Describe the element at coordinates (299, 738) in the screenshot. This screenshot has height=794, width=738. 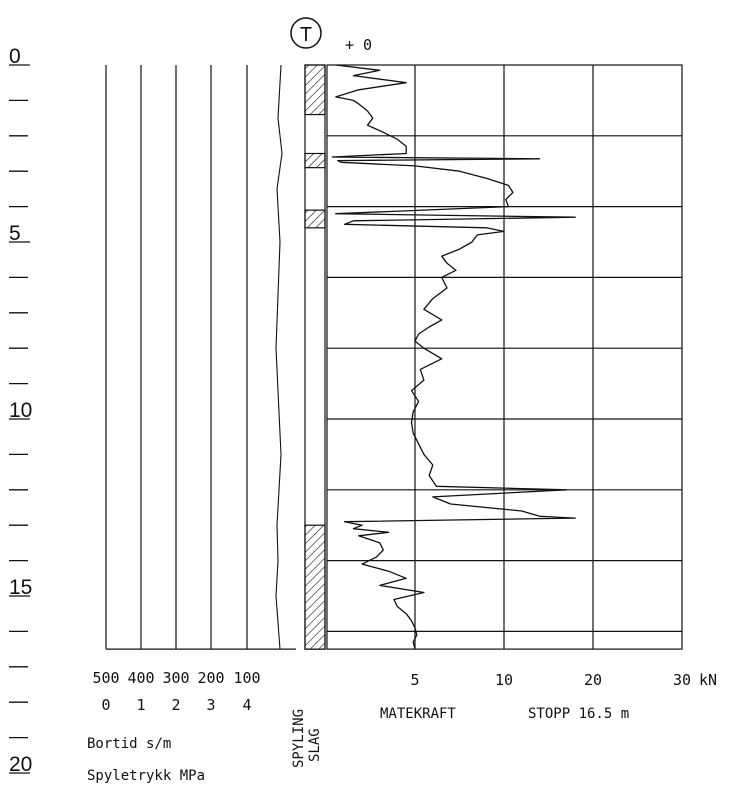
I see `spyling-label: SPYLING` at that location.